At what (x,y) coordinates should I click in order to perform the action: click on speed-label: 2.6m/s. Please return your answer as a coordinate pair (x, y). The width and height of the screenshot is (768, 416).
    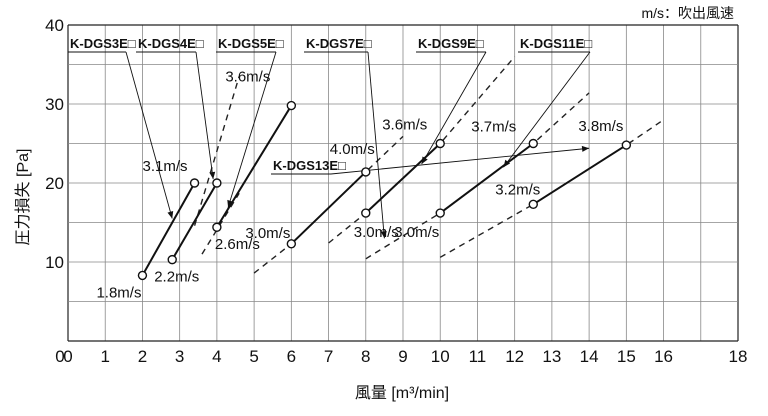
    Looking at the image, I should click on (237, 244).